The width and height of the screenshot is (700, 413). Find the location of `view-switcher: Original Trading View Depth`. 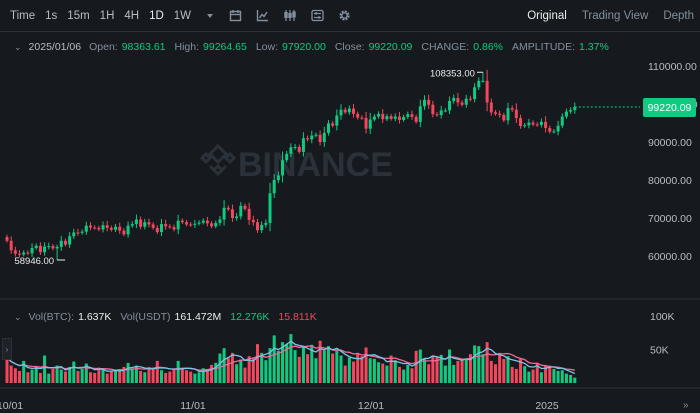

view-switcher: Original Trading View Depth is located at coordinates (603, 16).